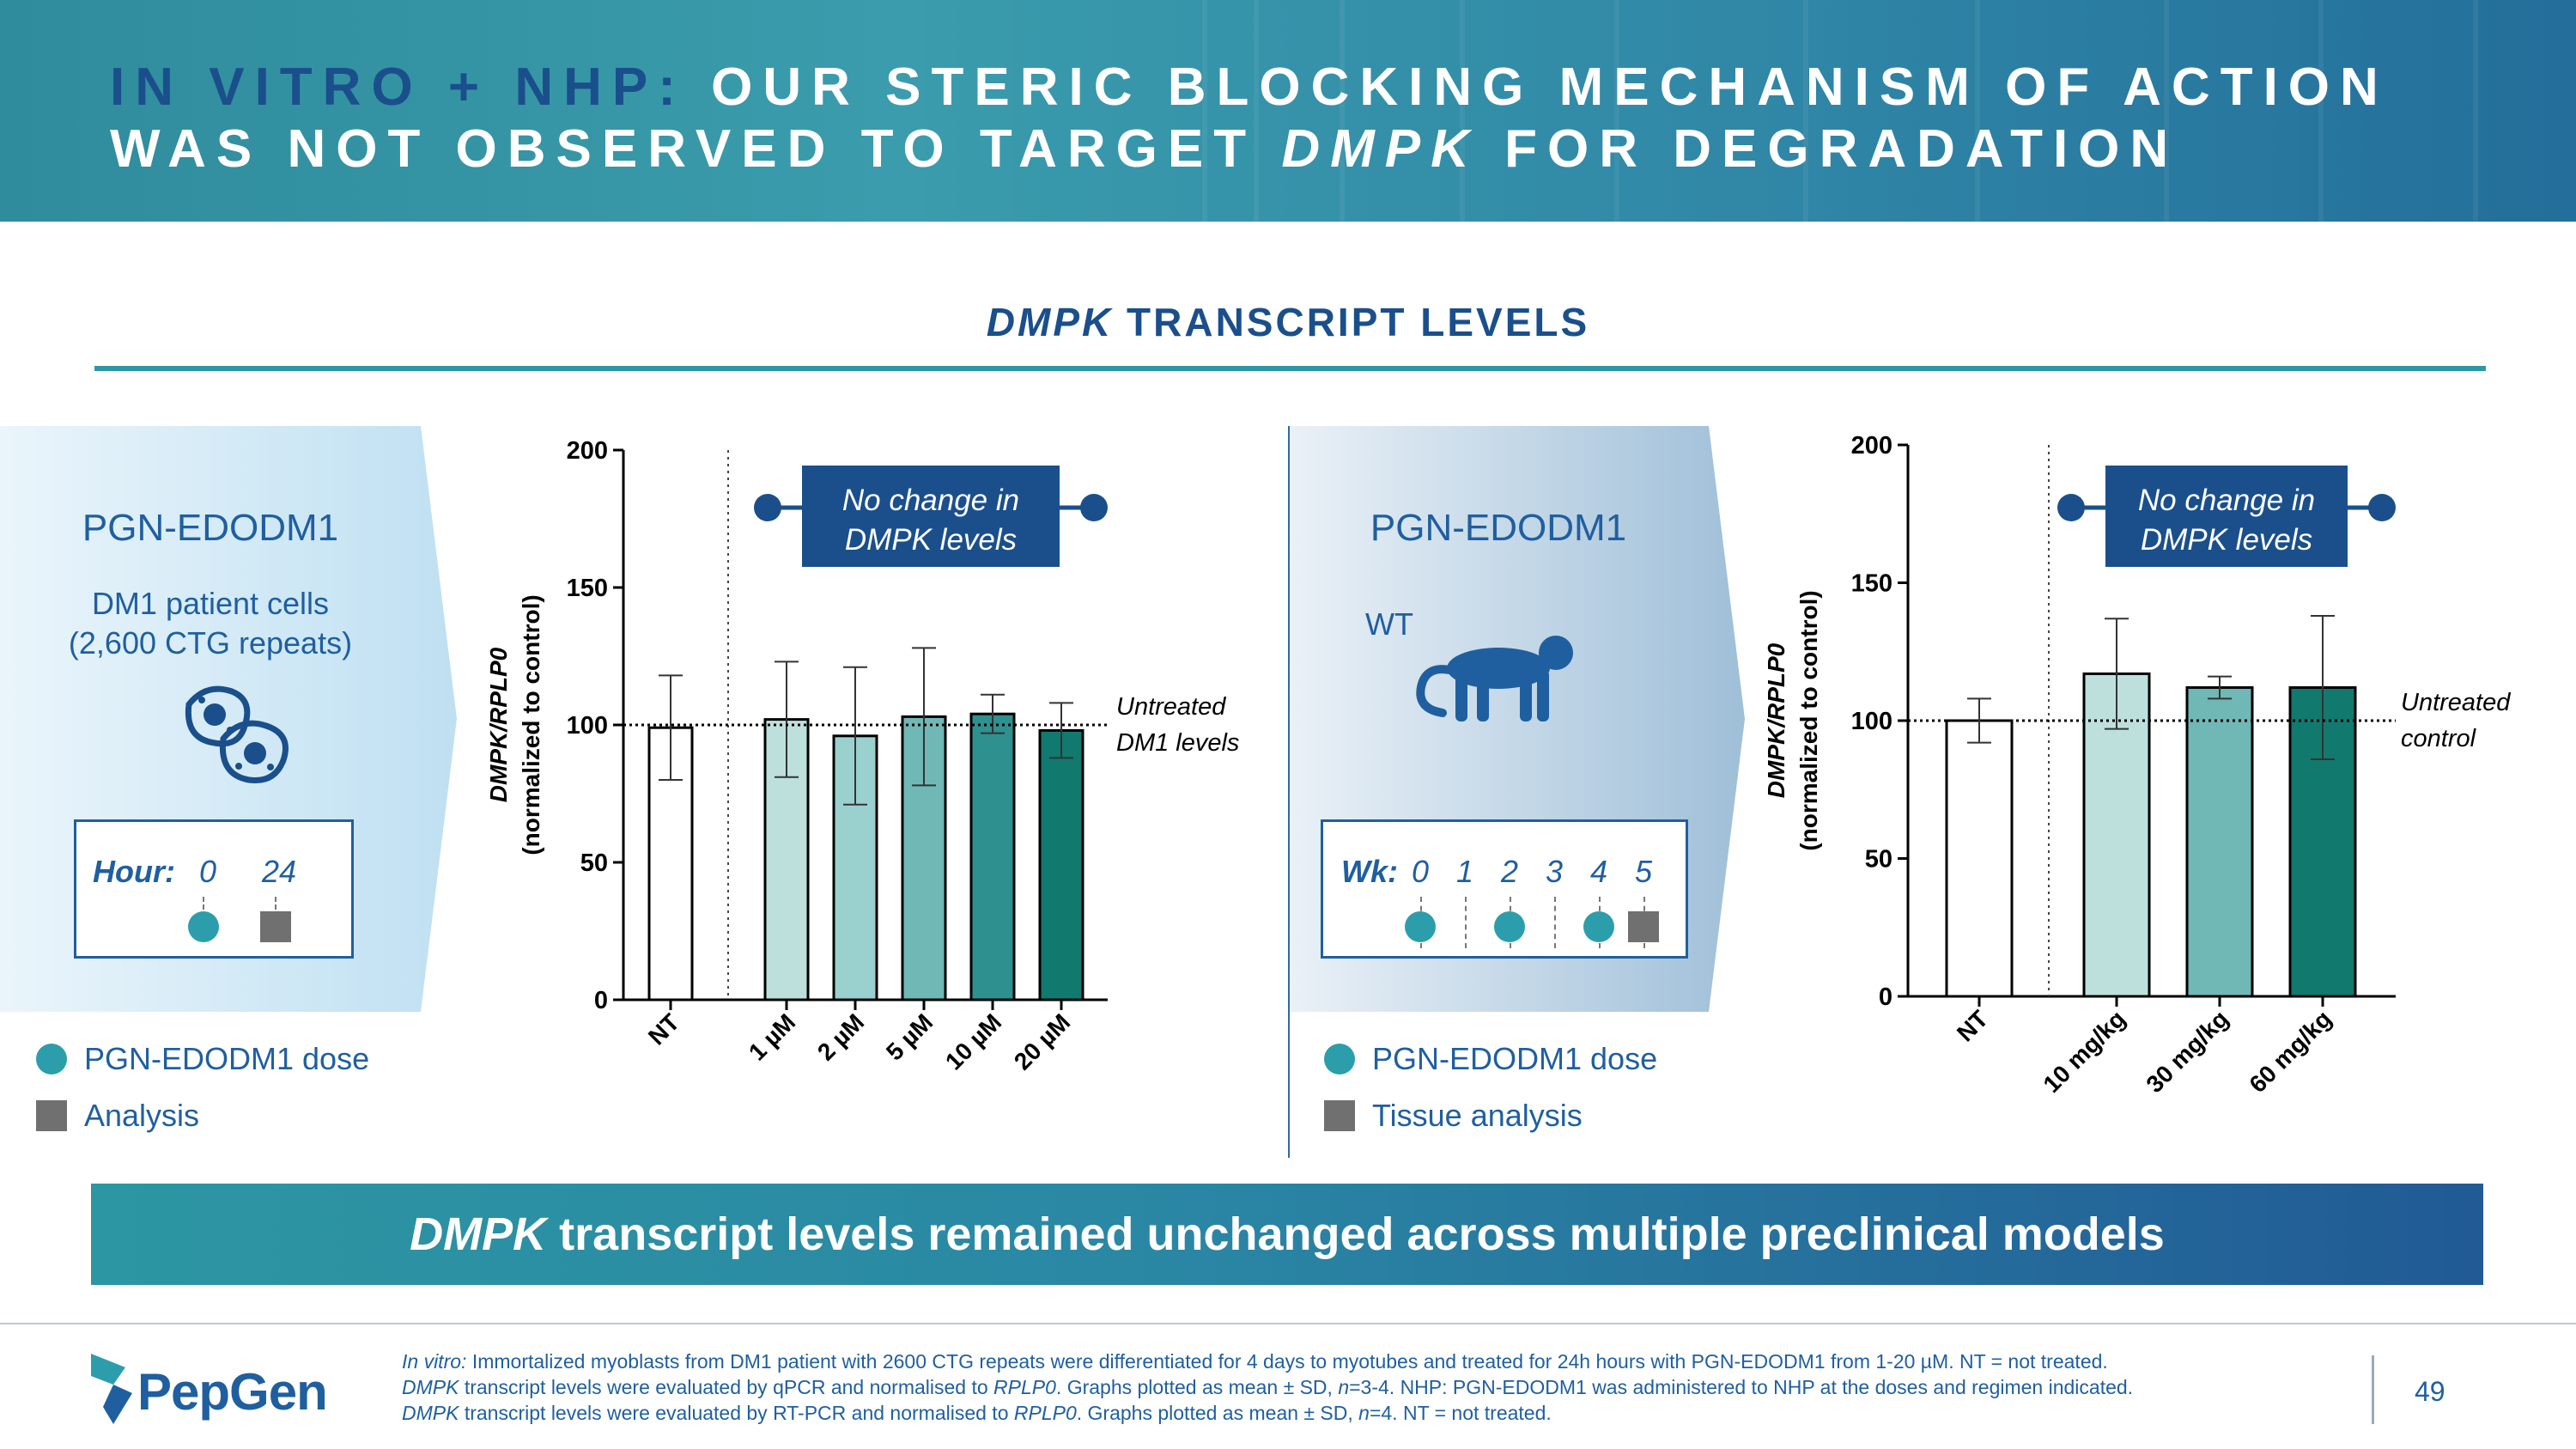  I want to click on cells-icon, so click(237, 734).